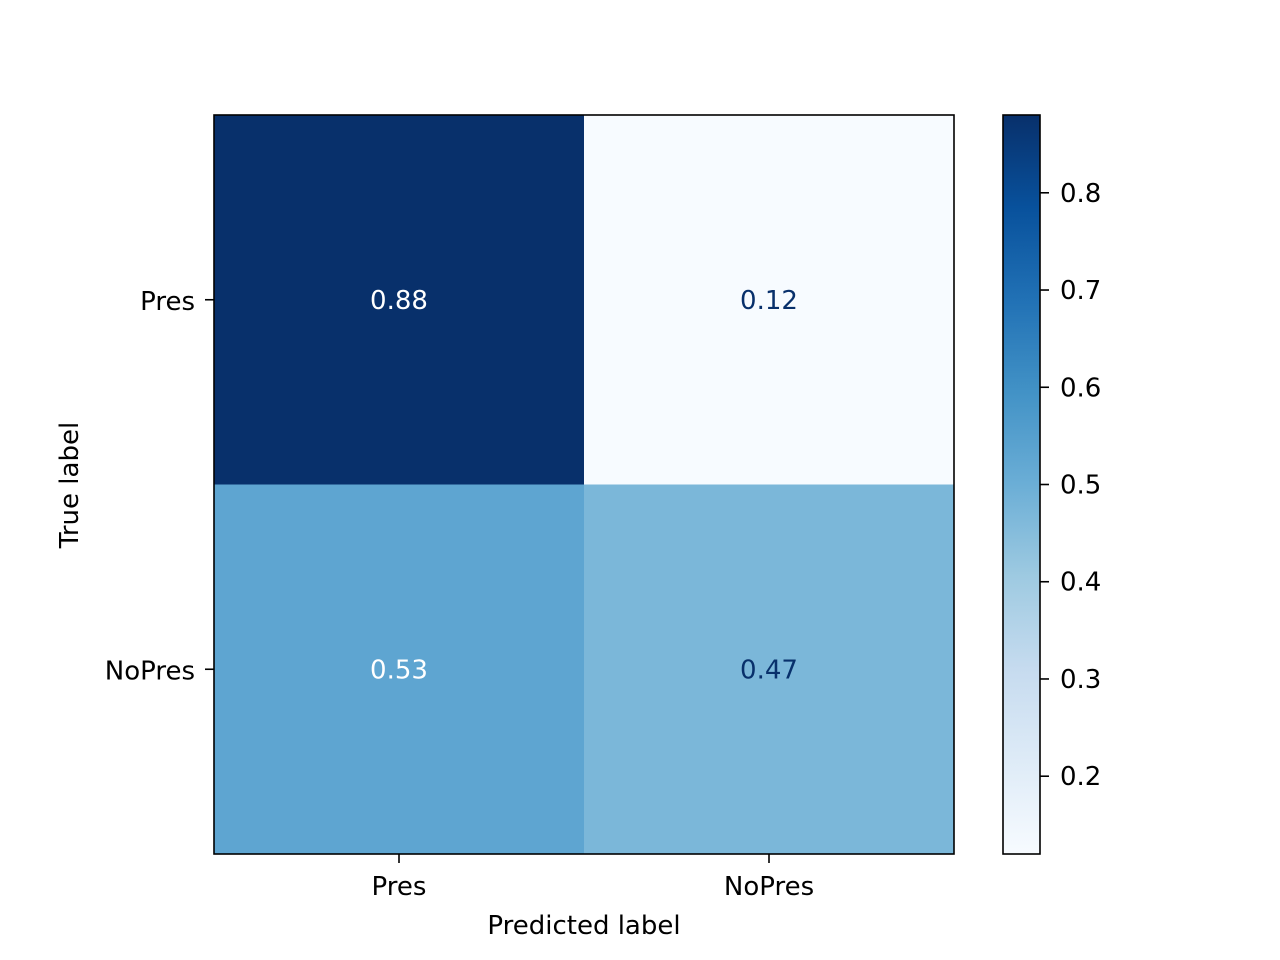 The width and height of the screenshot is (1280, 960). I want to click on cell-value-label: 0.47, so click(769, 670).